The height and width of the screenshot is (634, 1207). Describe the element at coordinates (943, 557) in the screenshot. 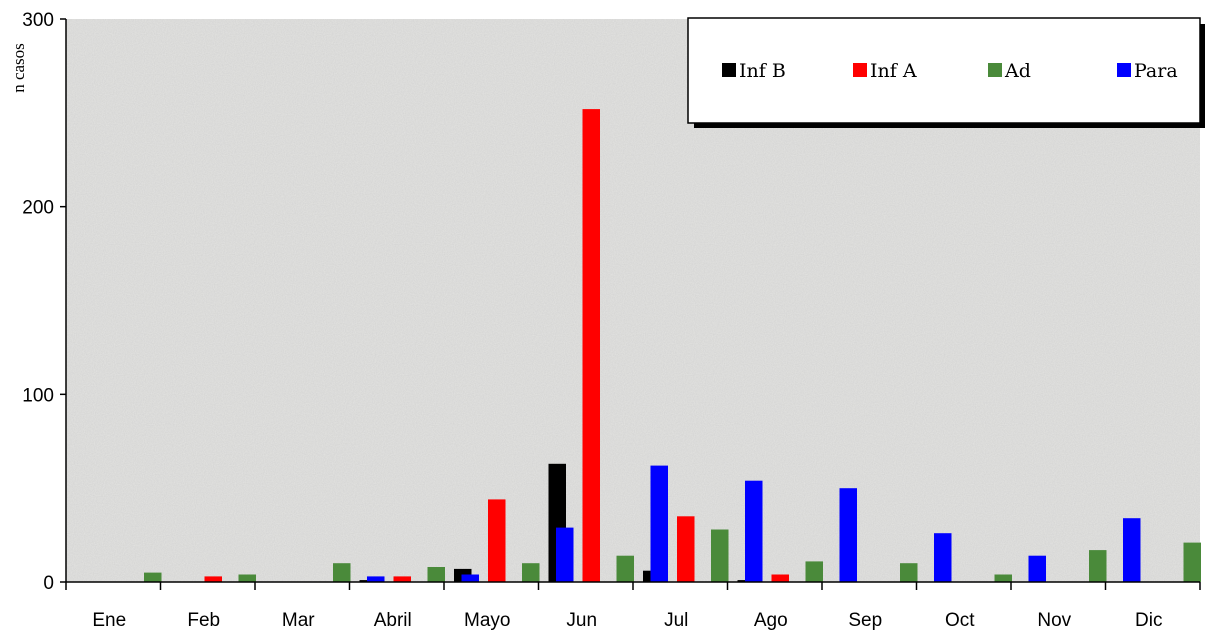

I see `bar-para-sep` at that location.